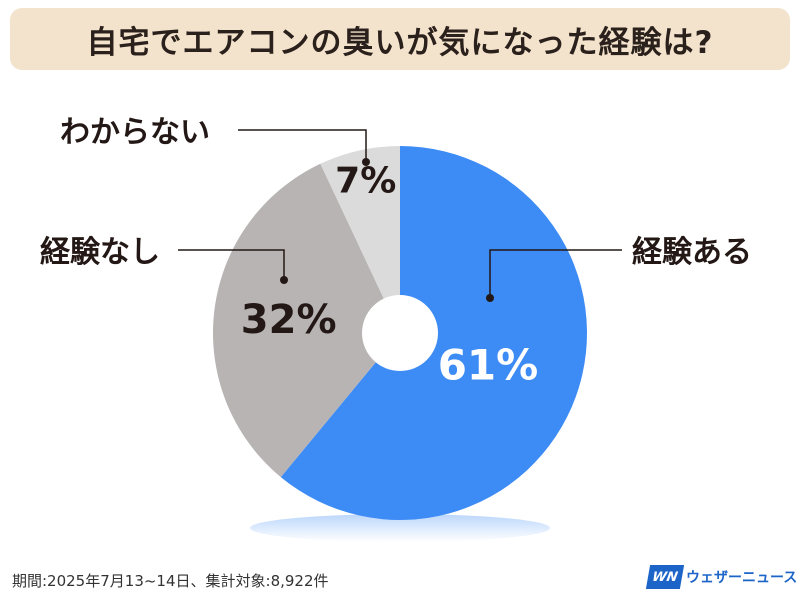  I want to click on weathernews-logo-icon: WN, so click(665, 577).